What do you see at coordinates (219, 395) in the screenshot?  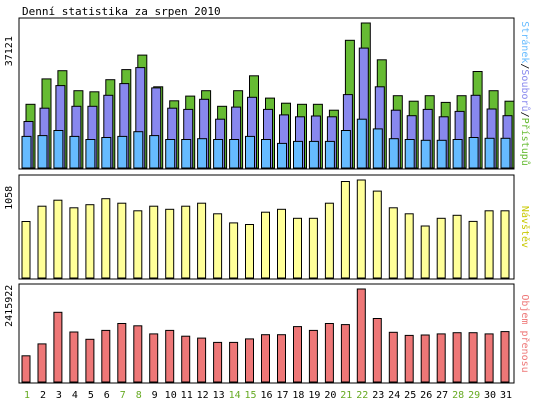 I see `x-tick-label-13: 13` at bounding box center [219, 395].